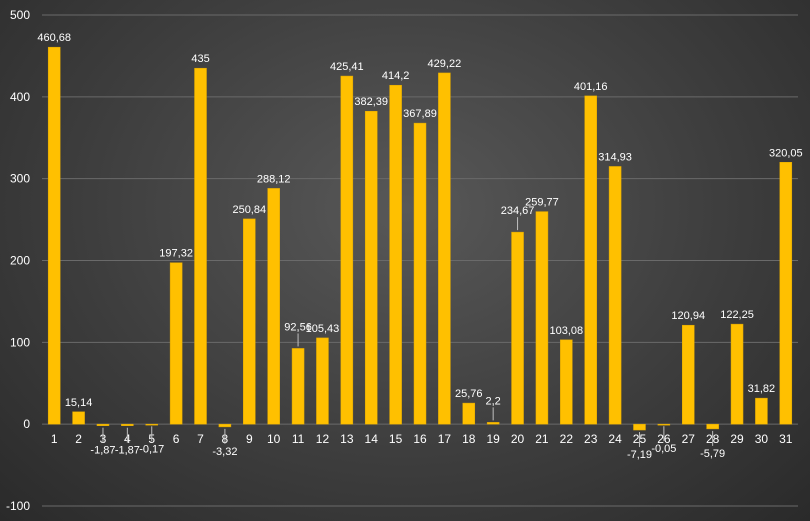  I want to click on x-tick-label: 15, so click(396, 439).